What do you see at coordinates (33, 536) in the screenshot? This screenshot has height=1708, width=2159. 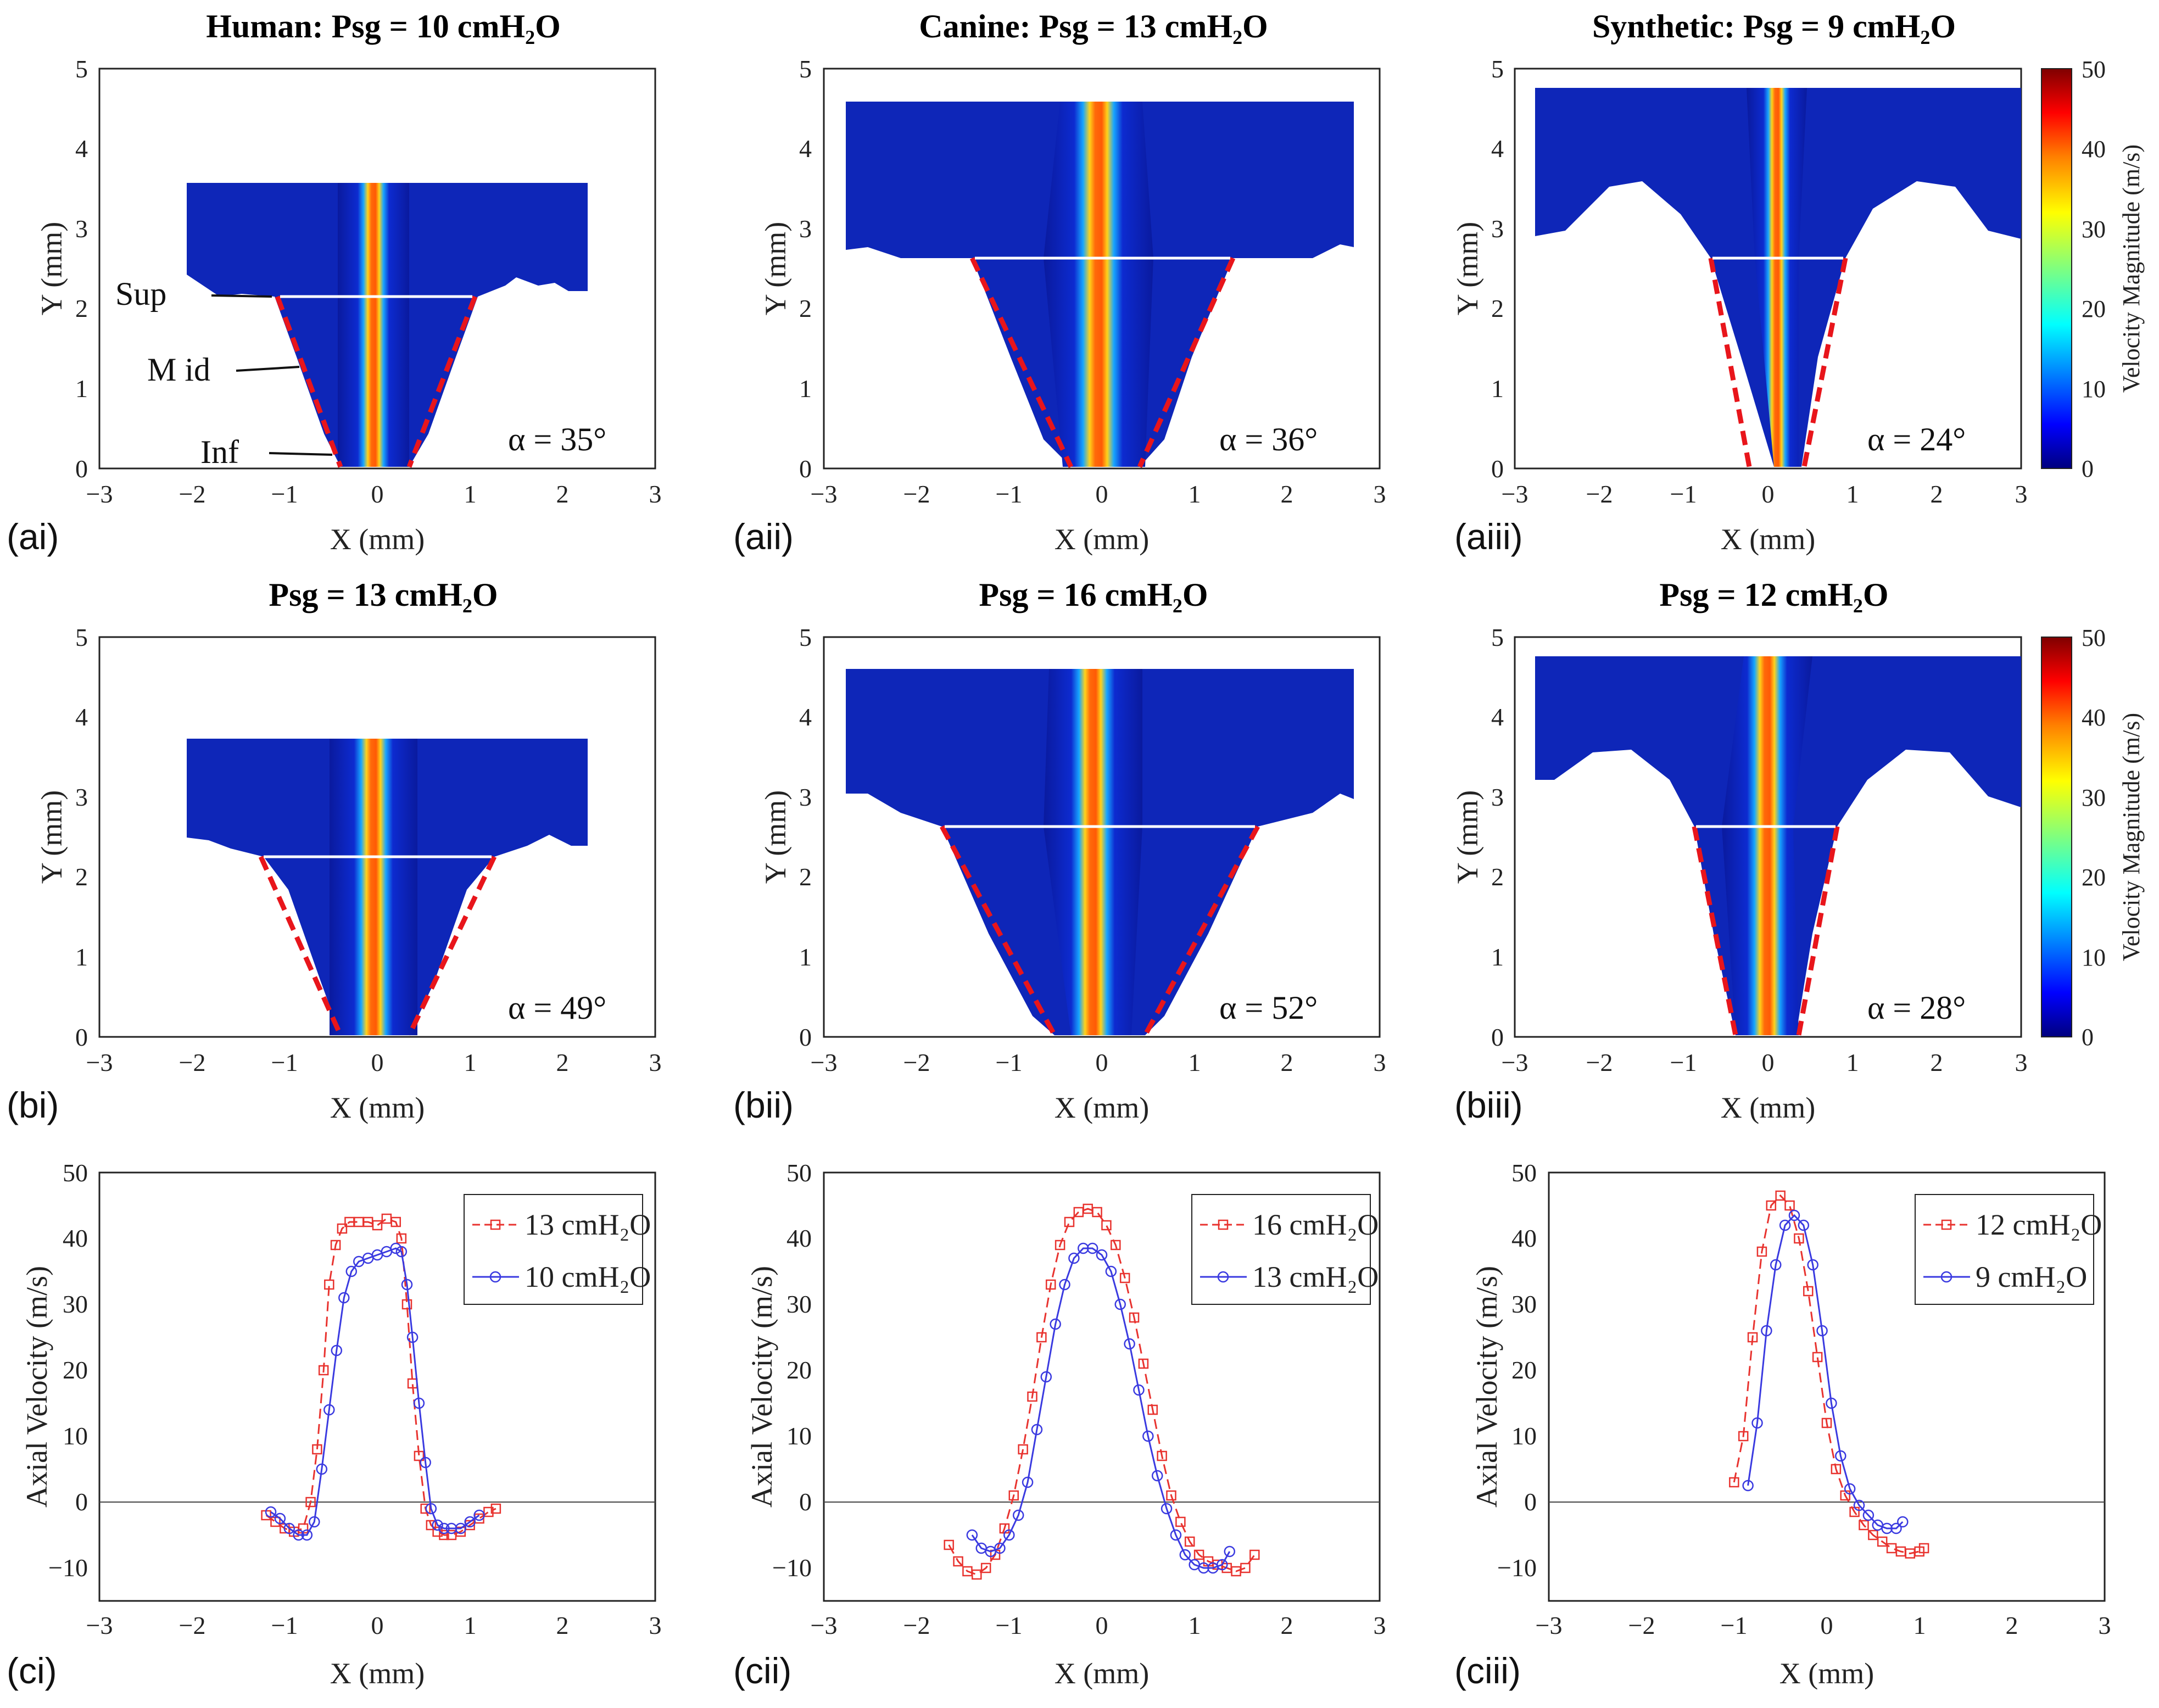 I see `panel-label: (ai)` at bounding box center [33, 536].